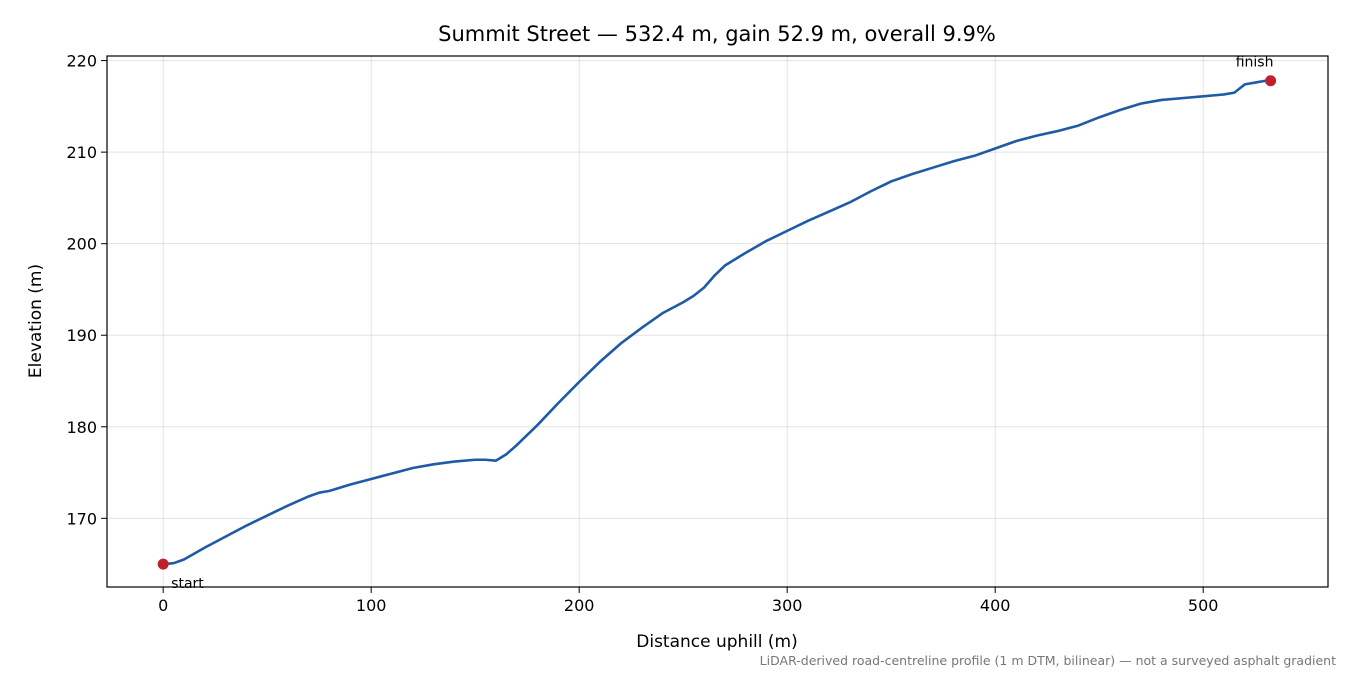 The height and width of the screenshot is (675, 1350). What do you see at coordinates (187, 584) in the screenshot?
I see `start-label: start` at bounding box center [187, 584].